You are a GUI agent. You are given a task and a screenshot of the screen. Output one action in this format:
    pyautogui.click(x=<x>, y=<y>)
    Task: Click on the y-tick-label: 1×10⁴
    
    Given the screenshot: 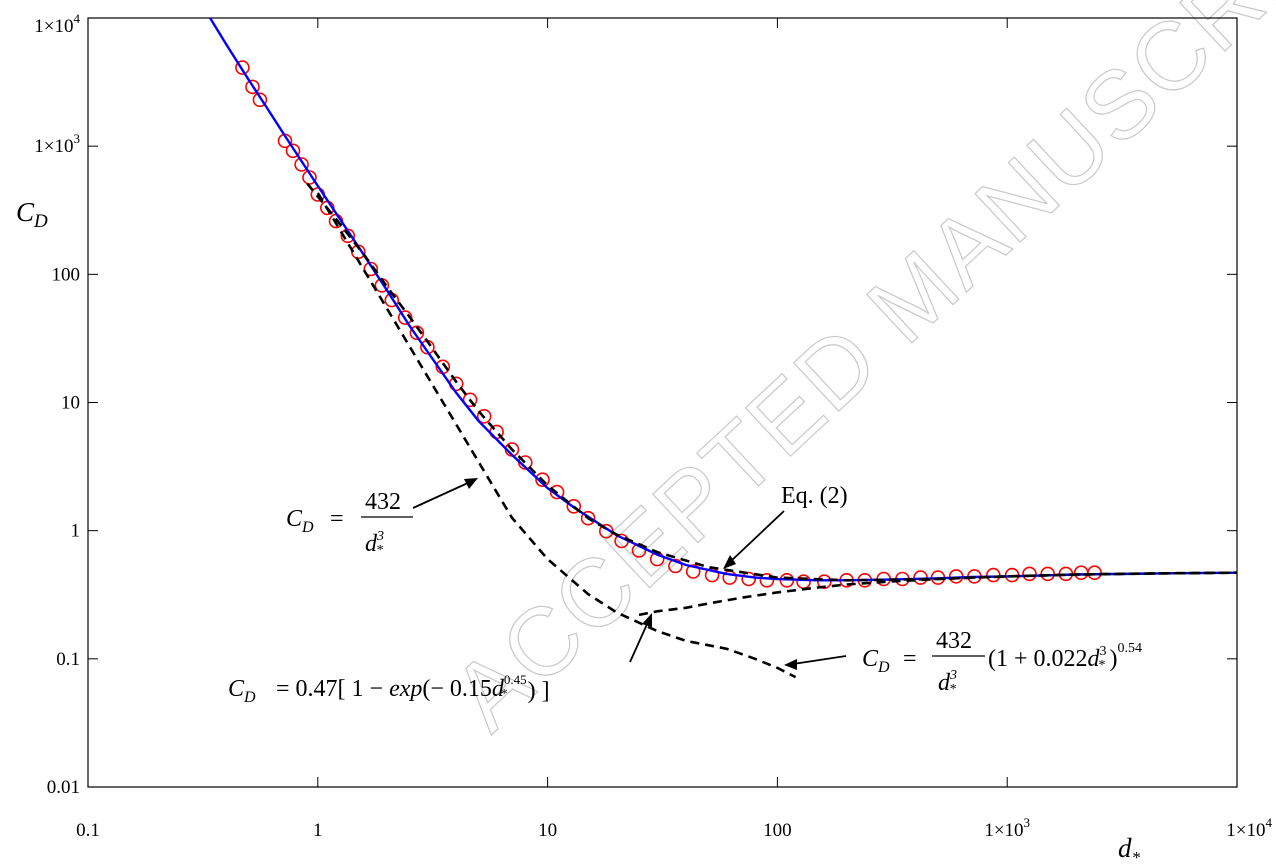 What is the action you would take?
    pyautogui.click(x=57, y=24)
    